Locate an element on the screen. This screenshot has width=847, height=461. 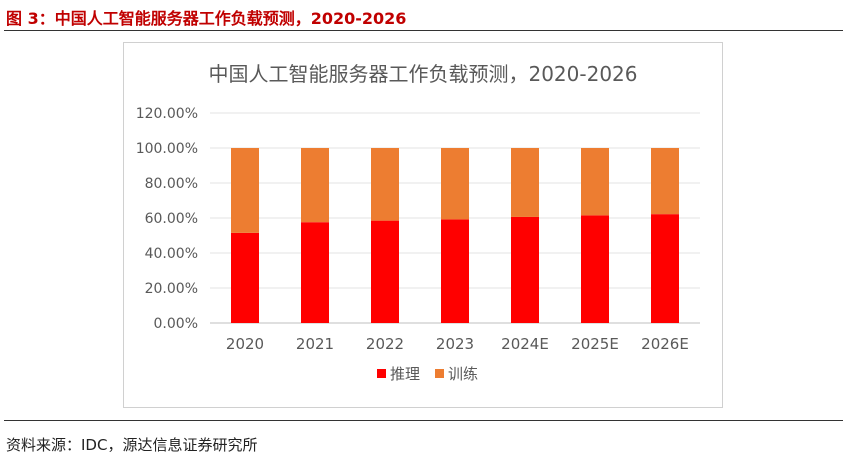
top-divider is located at coordinates (423, 30).